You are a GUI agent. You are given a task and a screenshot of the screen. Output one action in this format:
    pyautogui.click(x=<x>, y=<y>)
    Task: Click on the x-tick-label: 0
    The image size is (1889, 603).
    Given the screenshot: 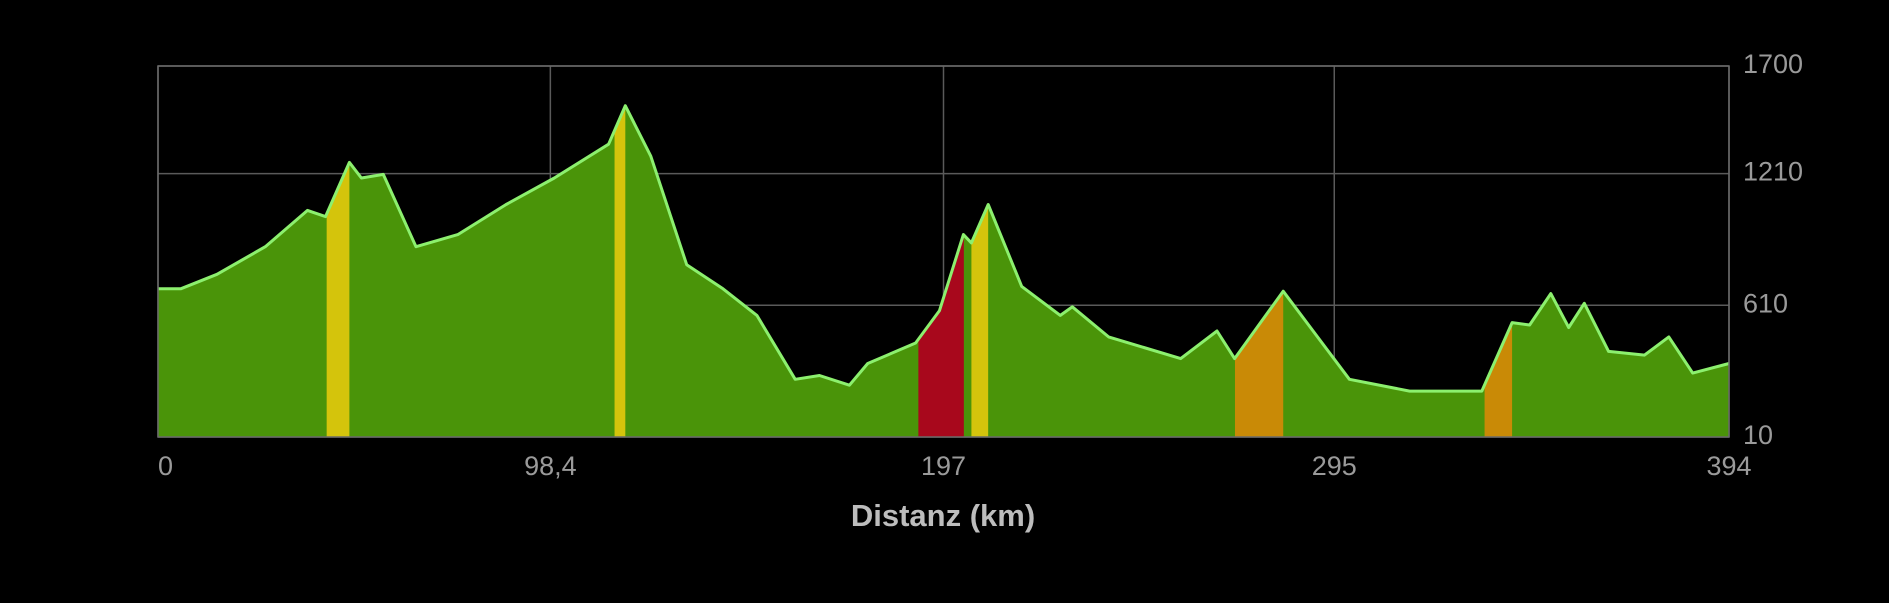 What is the action you would take?
    pyautogui.click(x=165, y=466)
    